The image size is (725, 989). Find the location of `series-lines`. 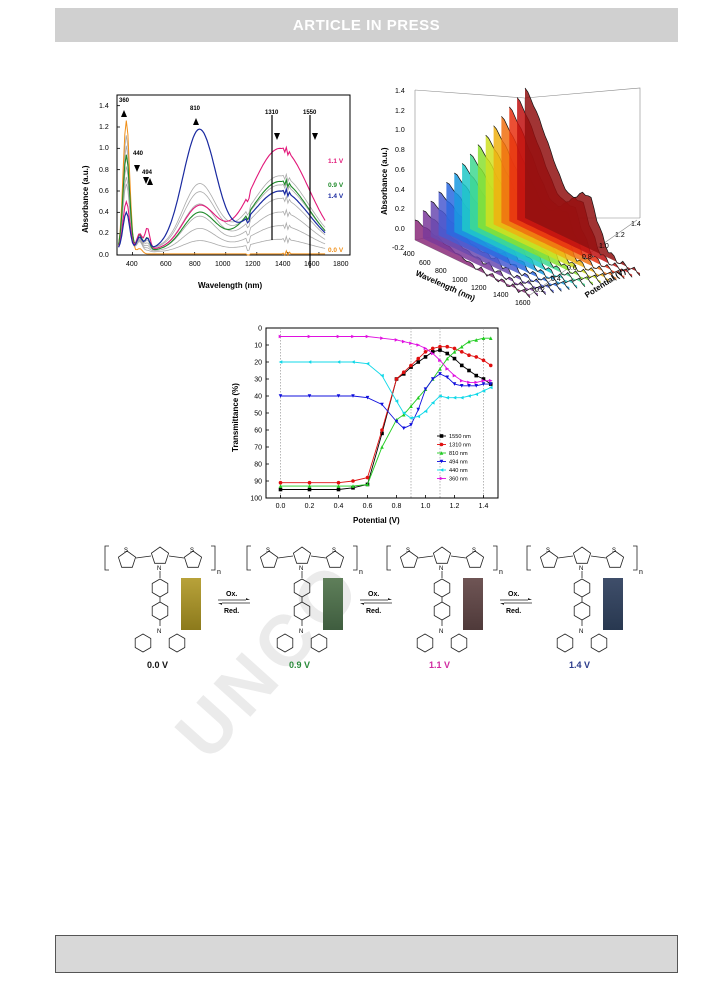

series-lines is located at coordinates (385, 413).